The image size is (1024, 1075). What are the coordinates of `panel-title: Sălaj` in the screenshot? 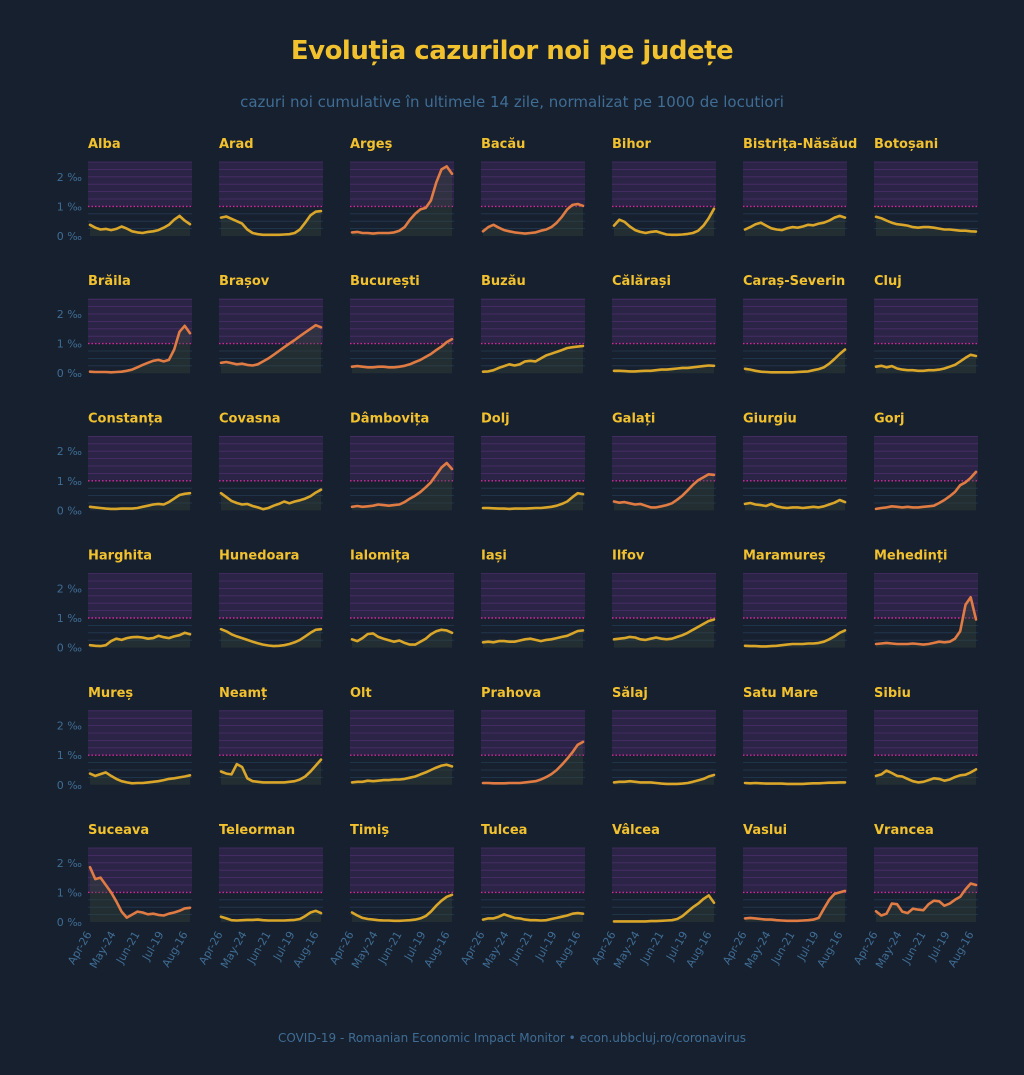 It's located at (630, 693).